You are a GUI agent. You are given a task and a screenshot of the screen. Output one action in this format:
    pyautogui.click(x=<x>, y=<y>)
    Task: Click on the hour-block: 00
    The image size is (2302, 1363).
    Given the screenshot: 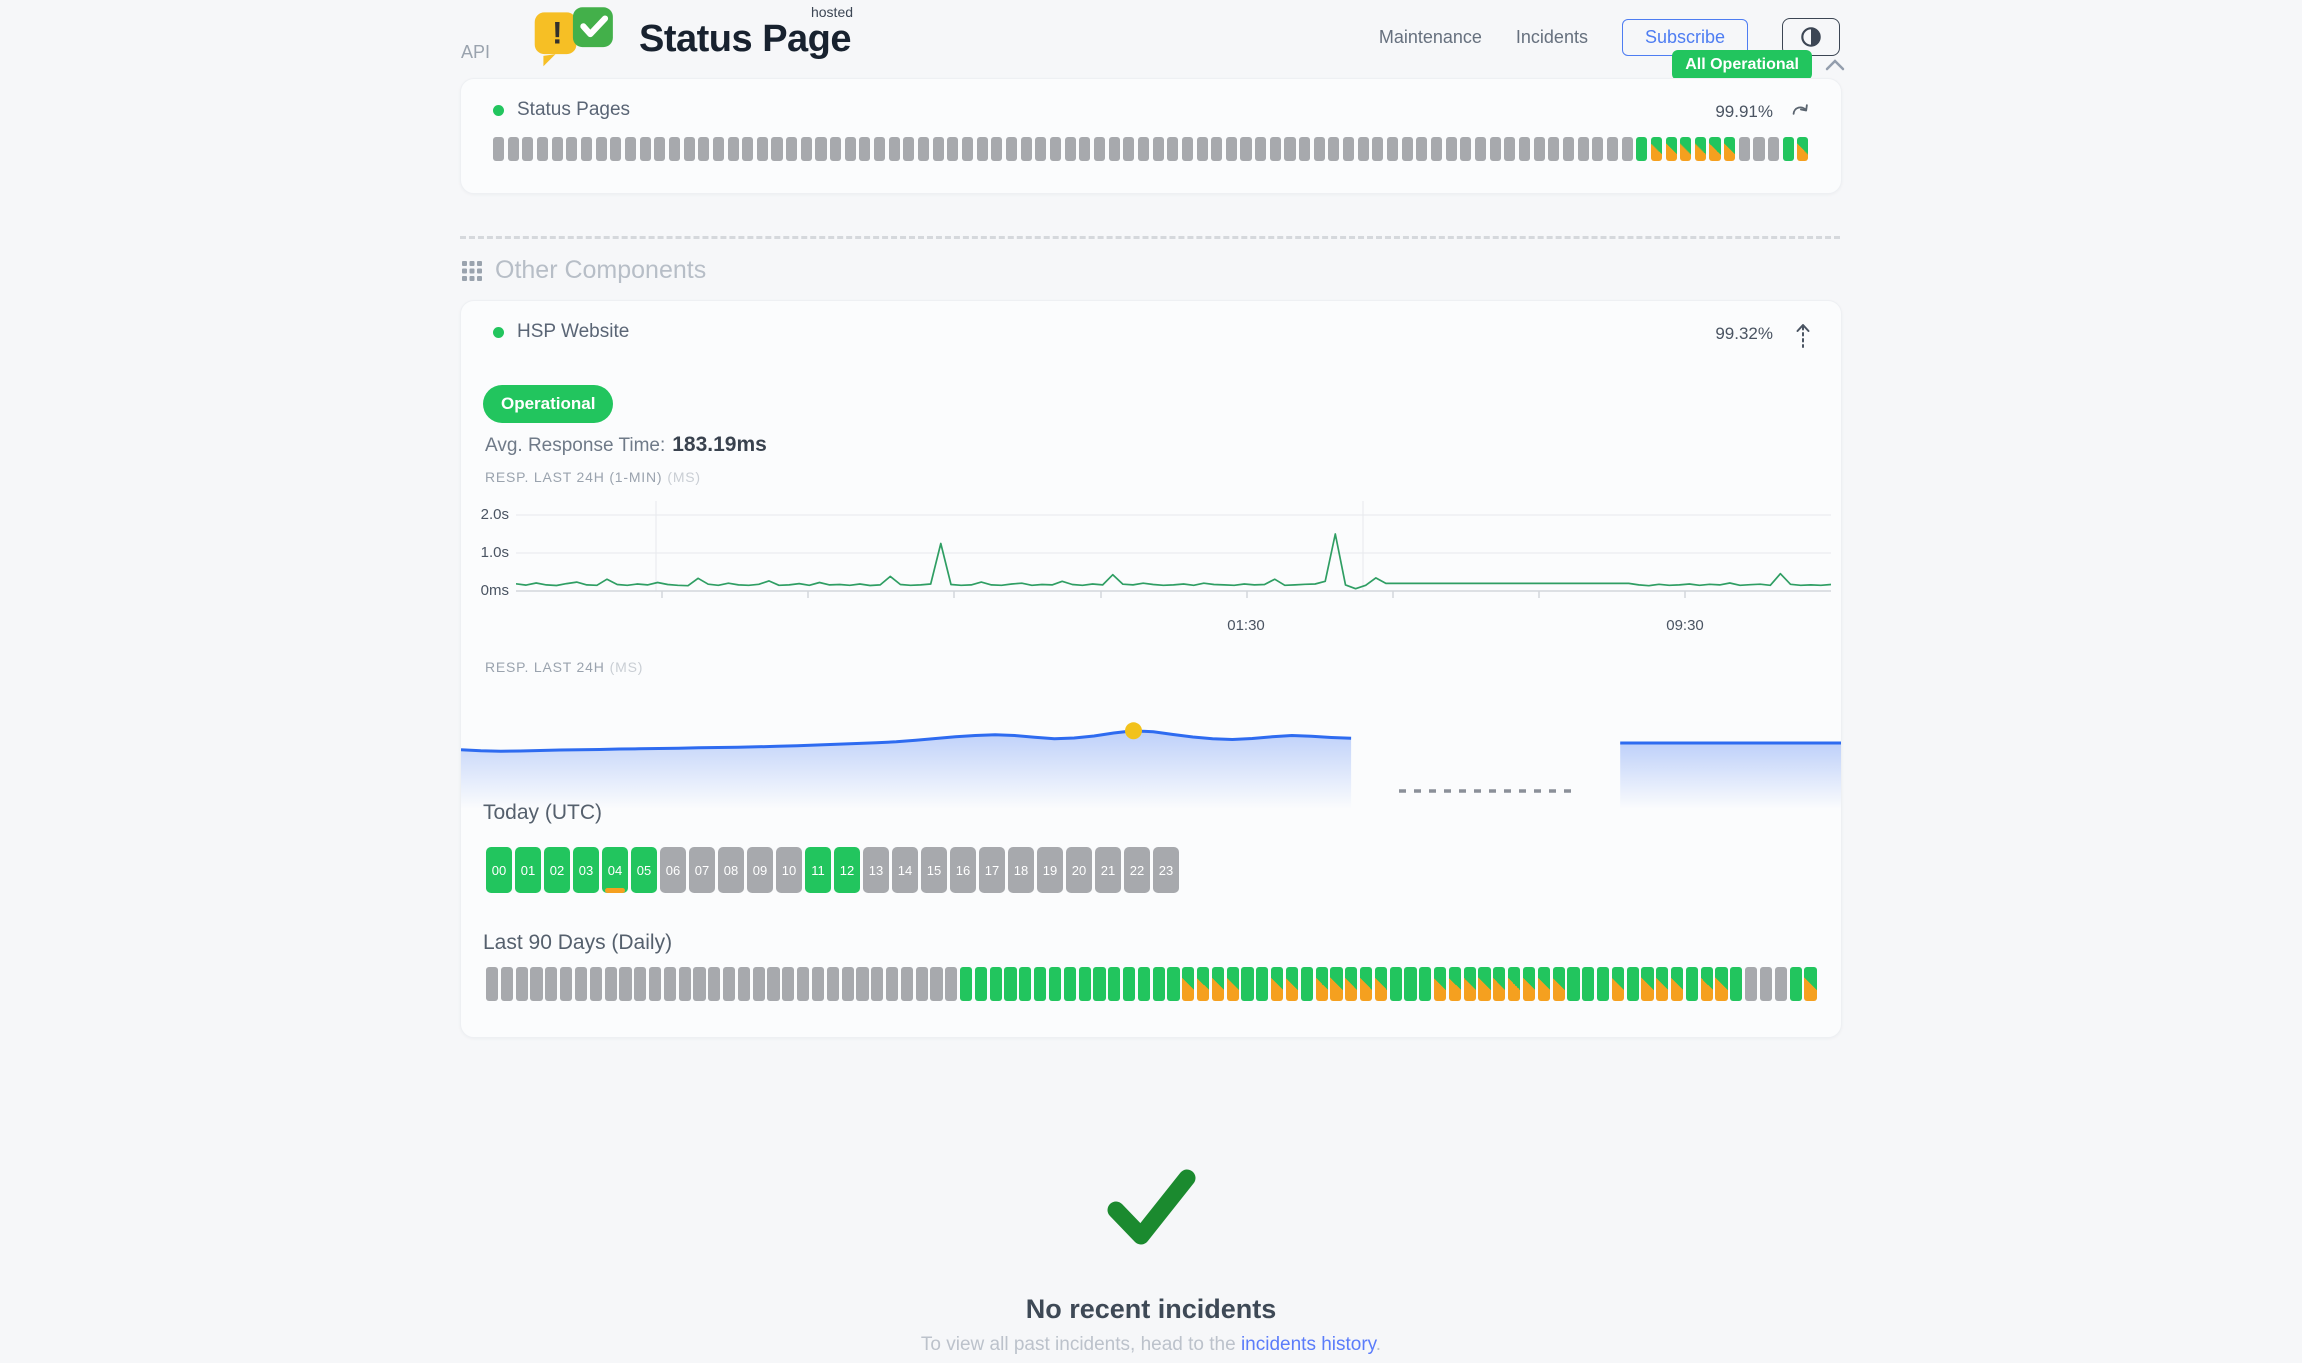 What is the action you would take?
    pyautogui.click(x=499, y=870)
    